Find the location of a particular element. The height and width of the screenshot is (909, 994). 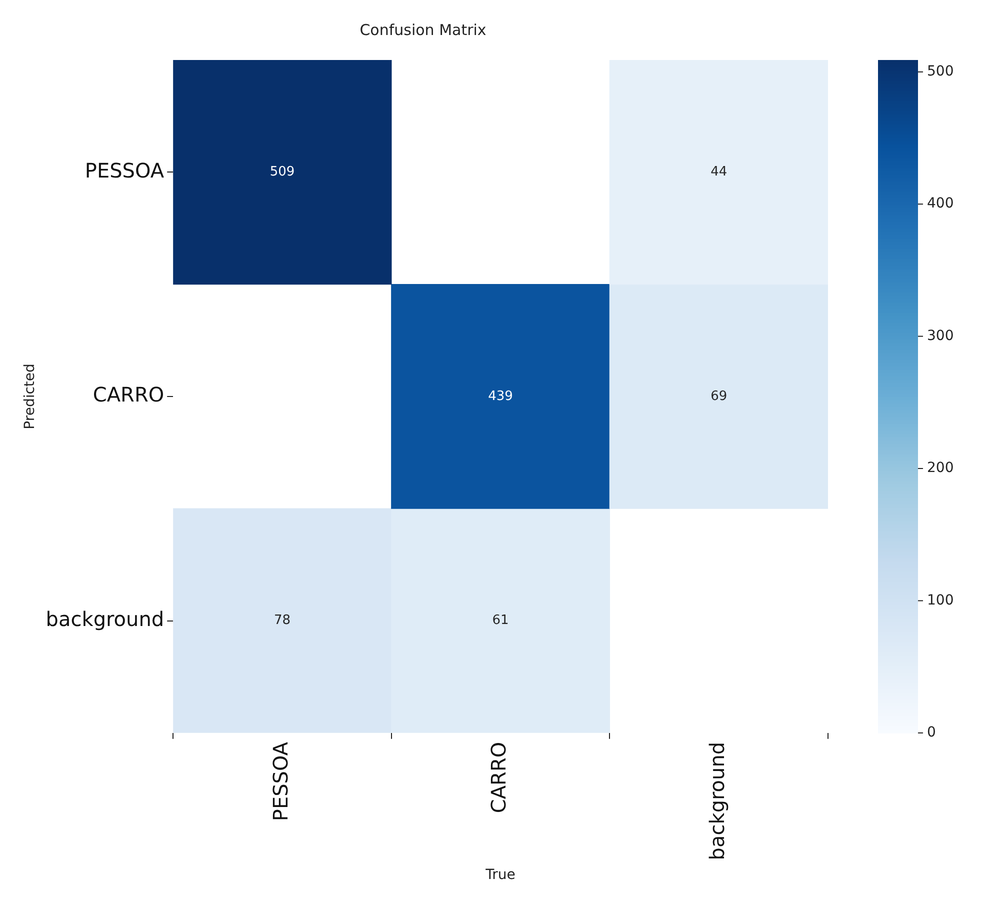

color-bar-label: 200 is located at coordinates (940, 468).